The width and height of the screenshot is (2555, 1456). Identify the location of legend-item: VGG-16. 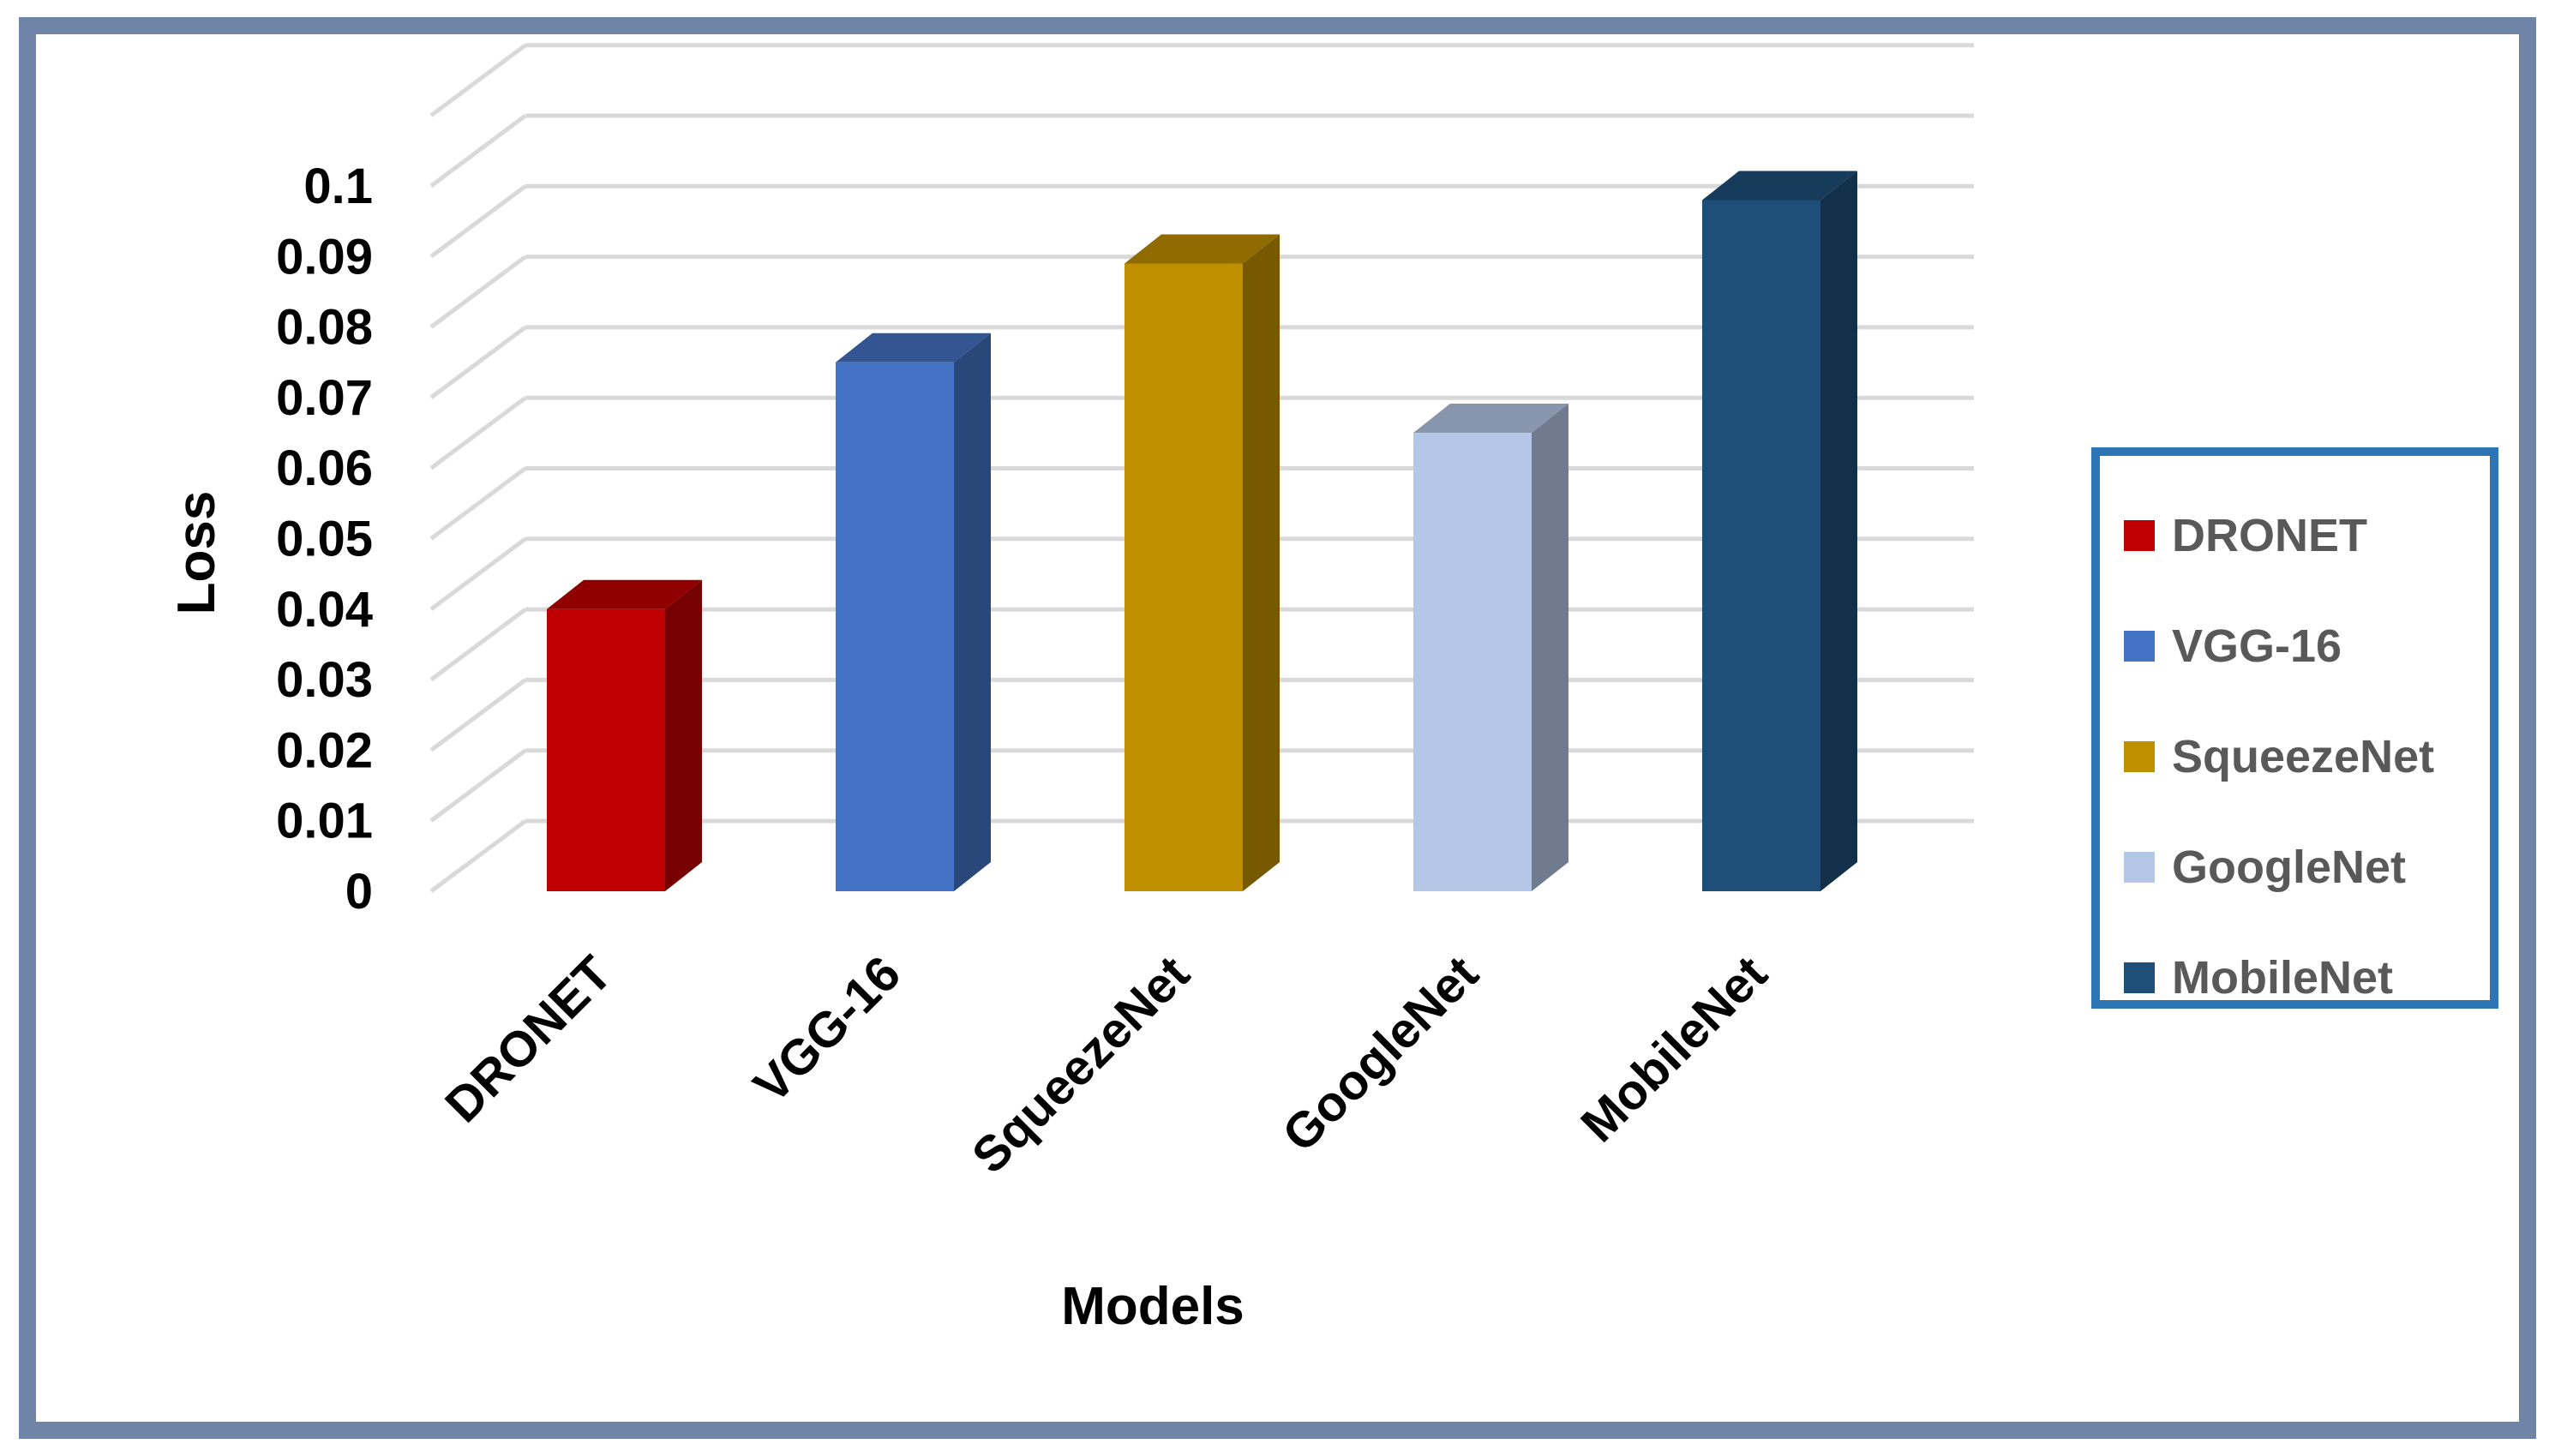
(2307, 646).